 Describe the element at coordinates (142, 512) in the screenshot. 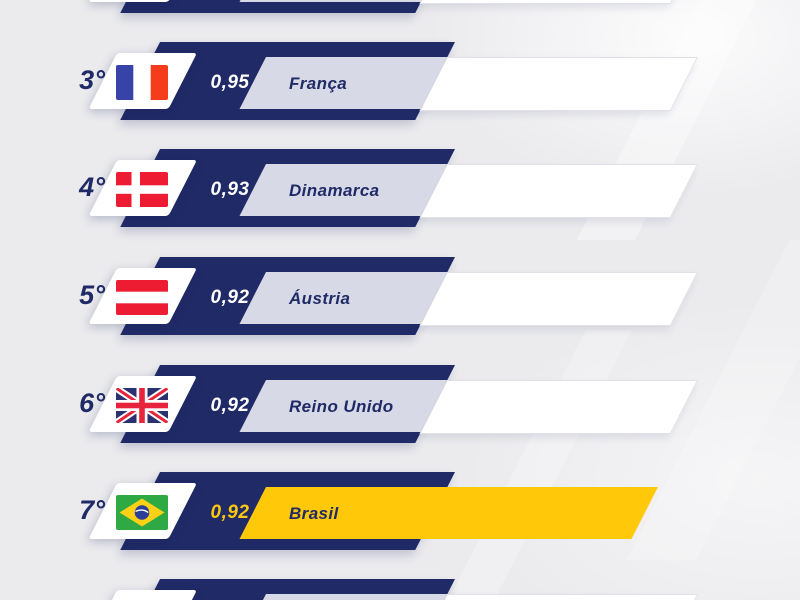

I see `brazil-flag-icon` at that location.